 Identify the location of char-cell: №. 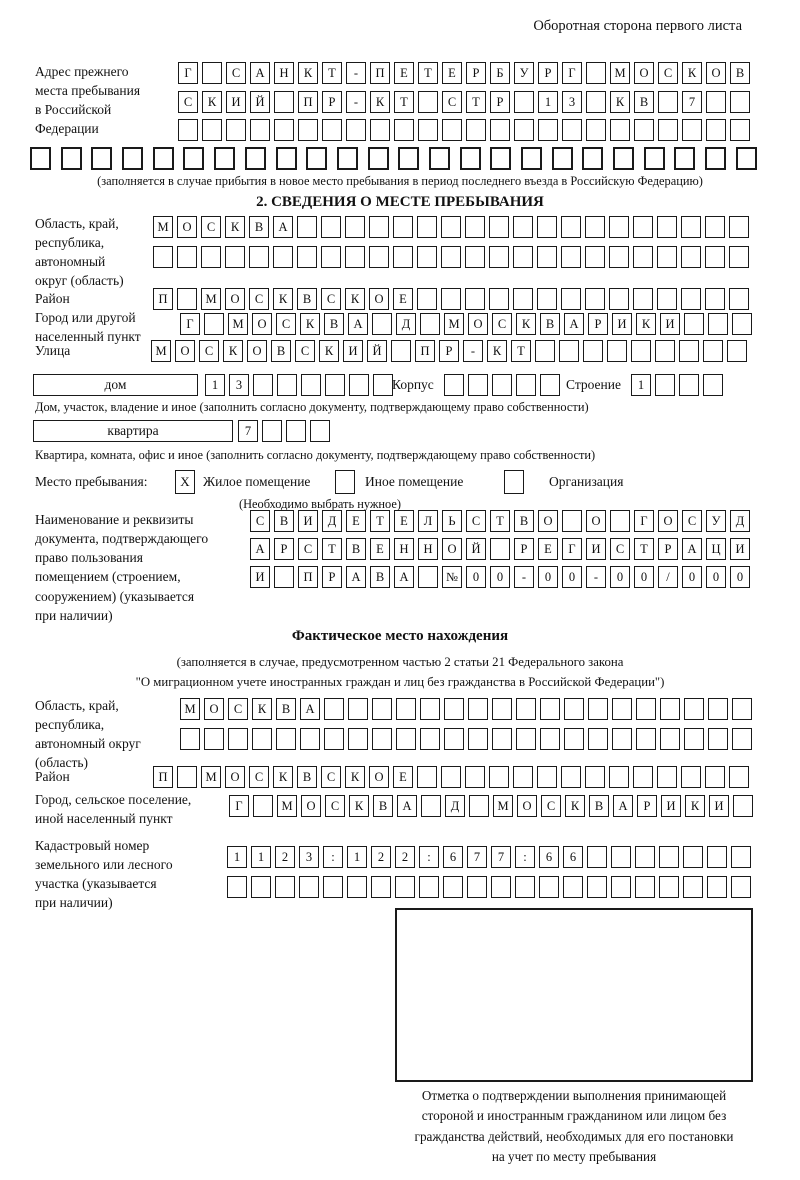
(452, 577).